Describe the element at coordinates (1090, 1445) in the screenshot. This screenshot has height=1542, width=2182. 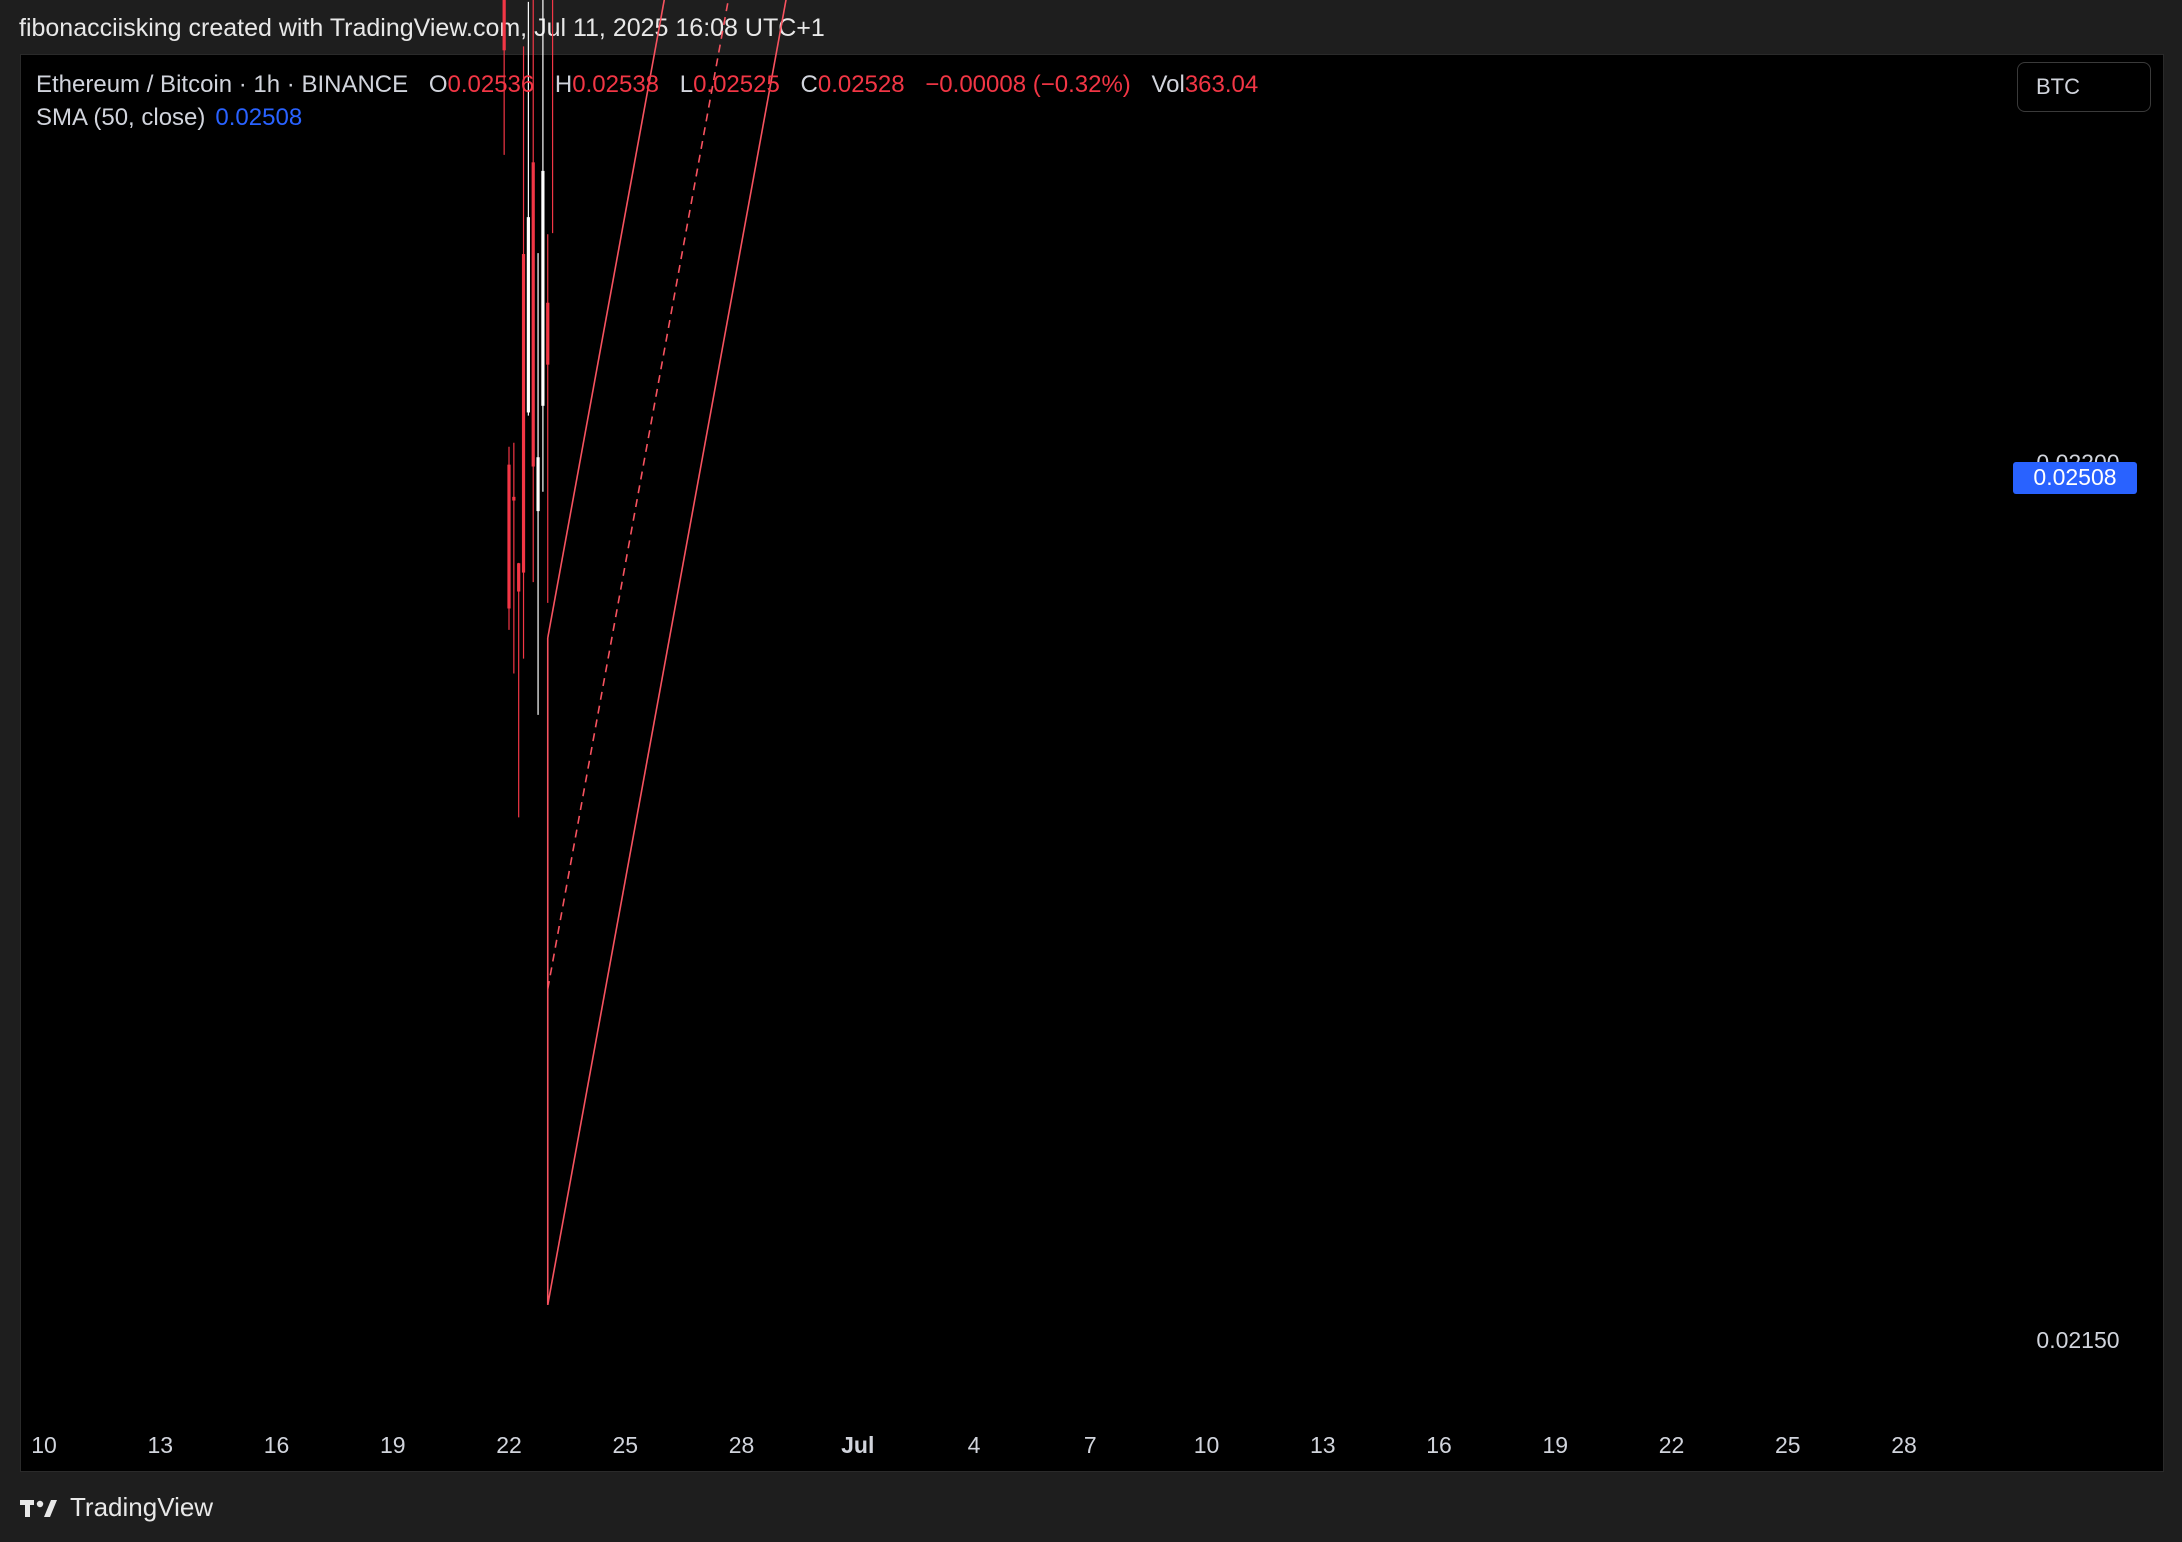
I see `x-tick-label: 7` at that location.